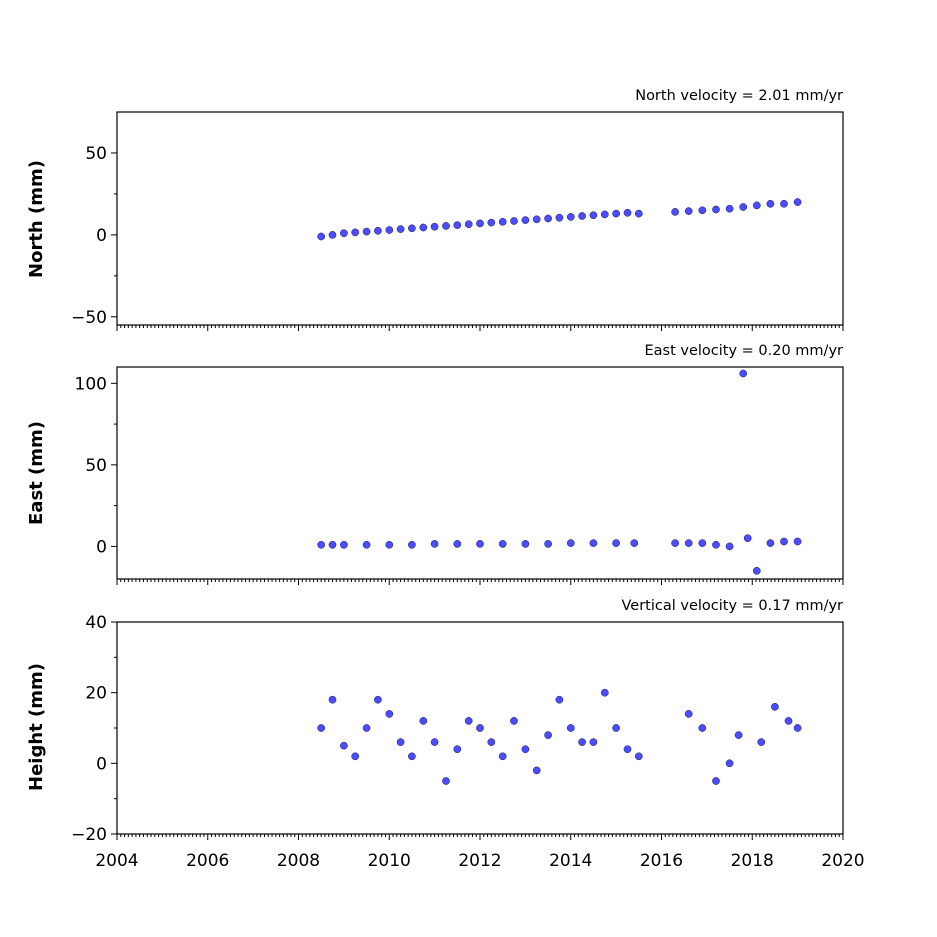 The image size is (937, 937). Describe the element at coordinates (36, 219) in the screenshot. I see `north-ylabel: North (mm)` at that location.